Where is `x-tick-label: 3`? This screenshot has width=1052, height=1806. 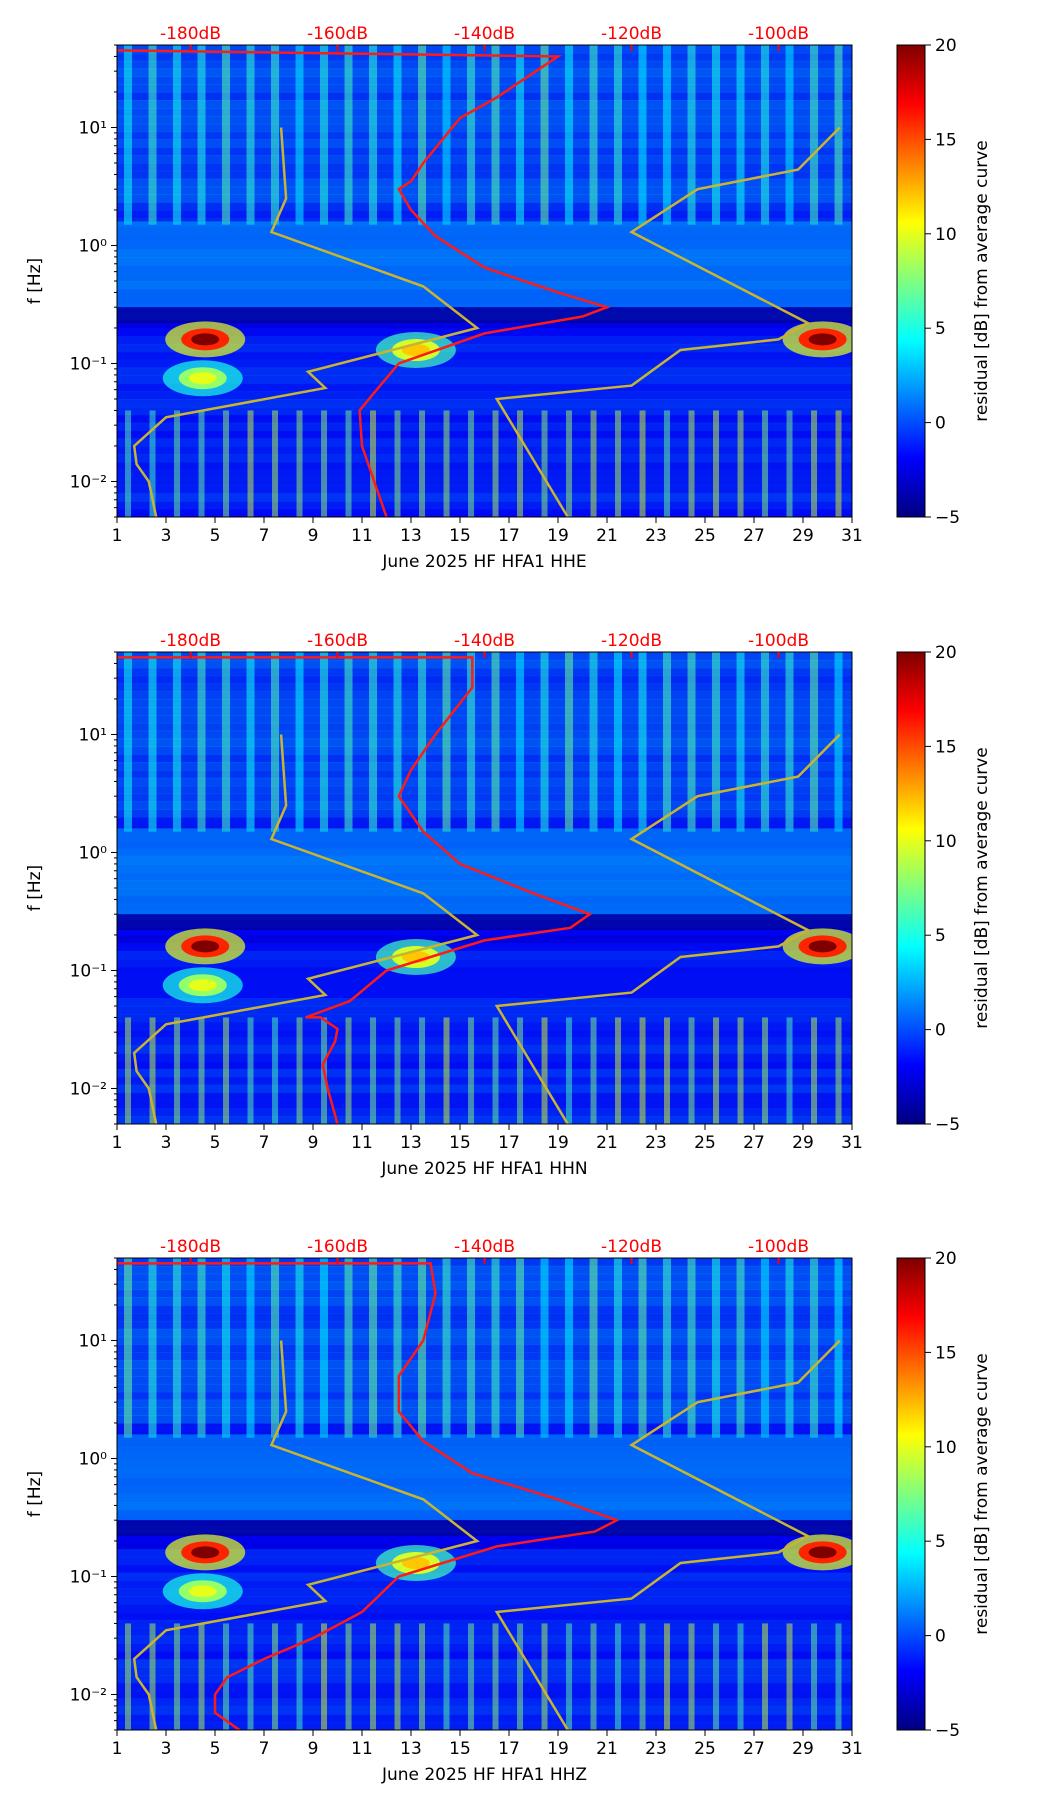 x-tick-label: 3 is located at coordinates (166, 536).